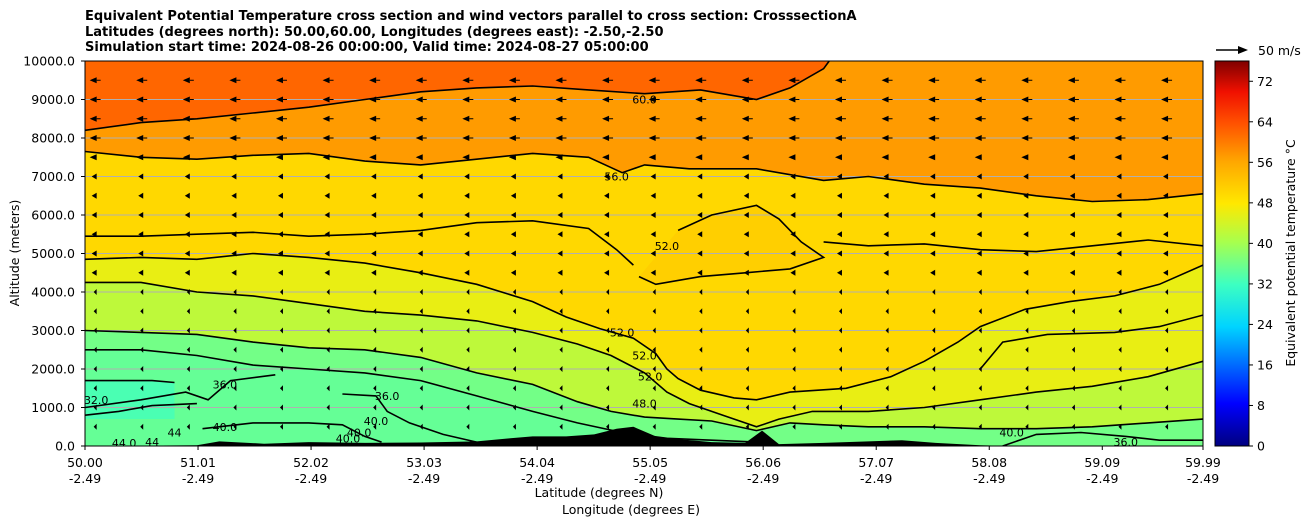 The image size is (1308, 526). What do you see at coordinates (53, 253) in the screenshot?
I see `y-tick-label: 5000.0` at bounding box center [53, 253].